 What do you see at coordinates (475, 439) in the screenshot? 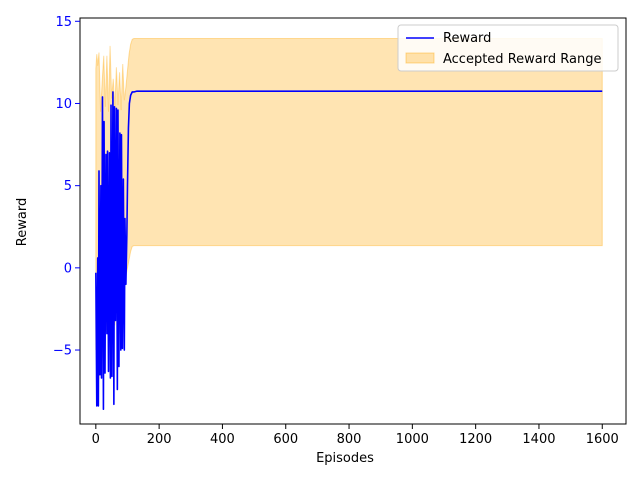
I see `x-tick-label: 1200` at bounding box center [475, 439].